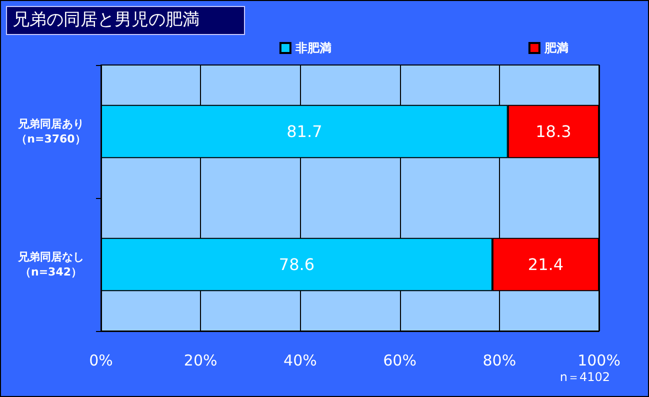 Image resolution: width=649 pixels, height=397 pixels. I want to click on x-tick-label: 100%, so click(599, 361).